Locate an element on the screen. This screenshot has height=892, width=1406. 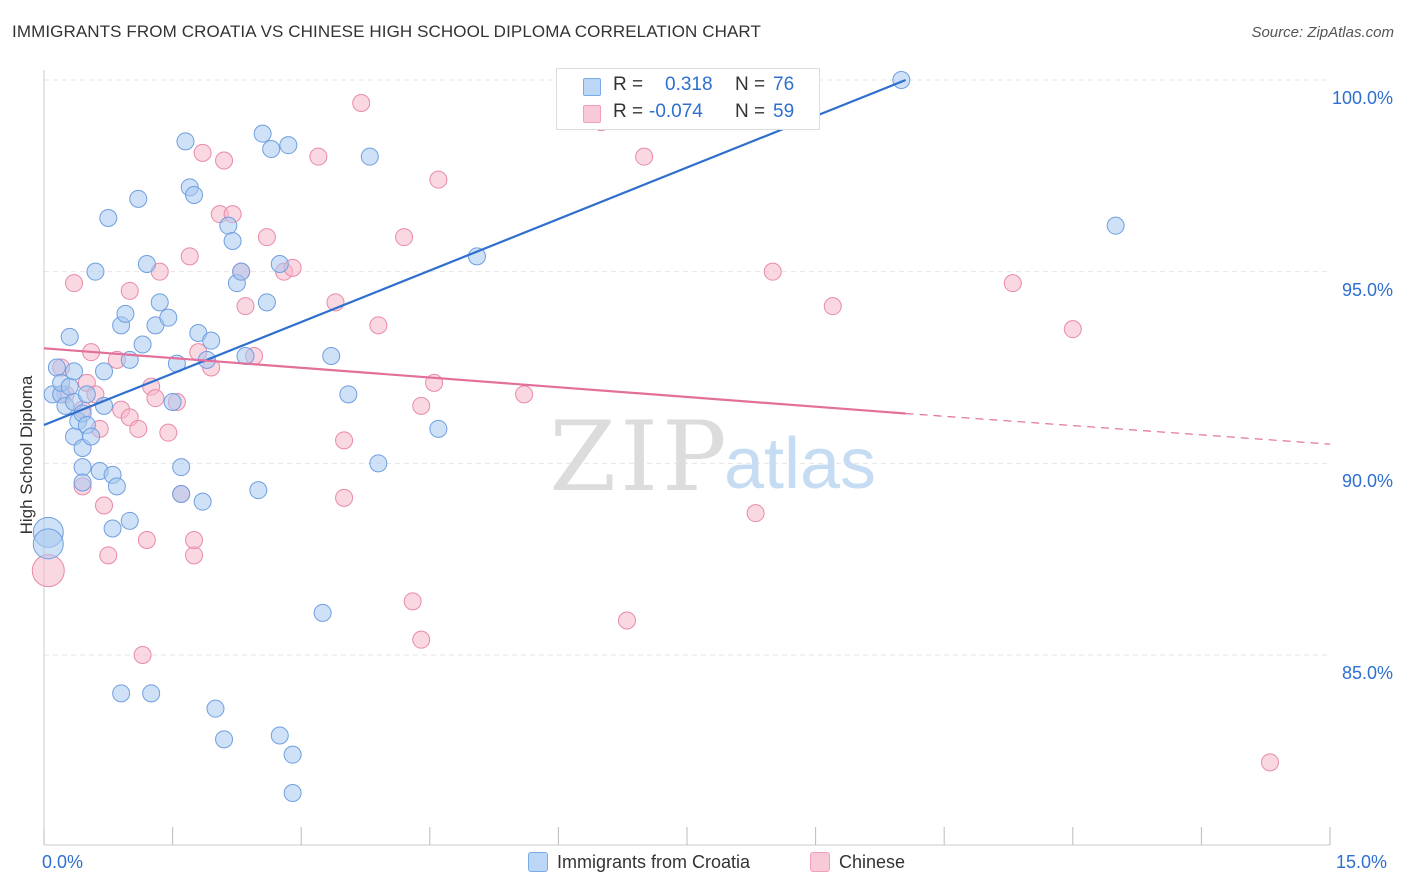
bottom-legend-swatch-chinese is located at coordinates (820, 862).